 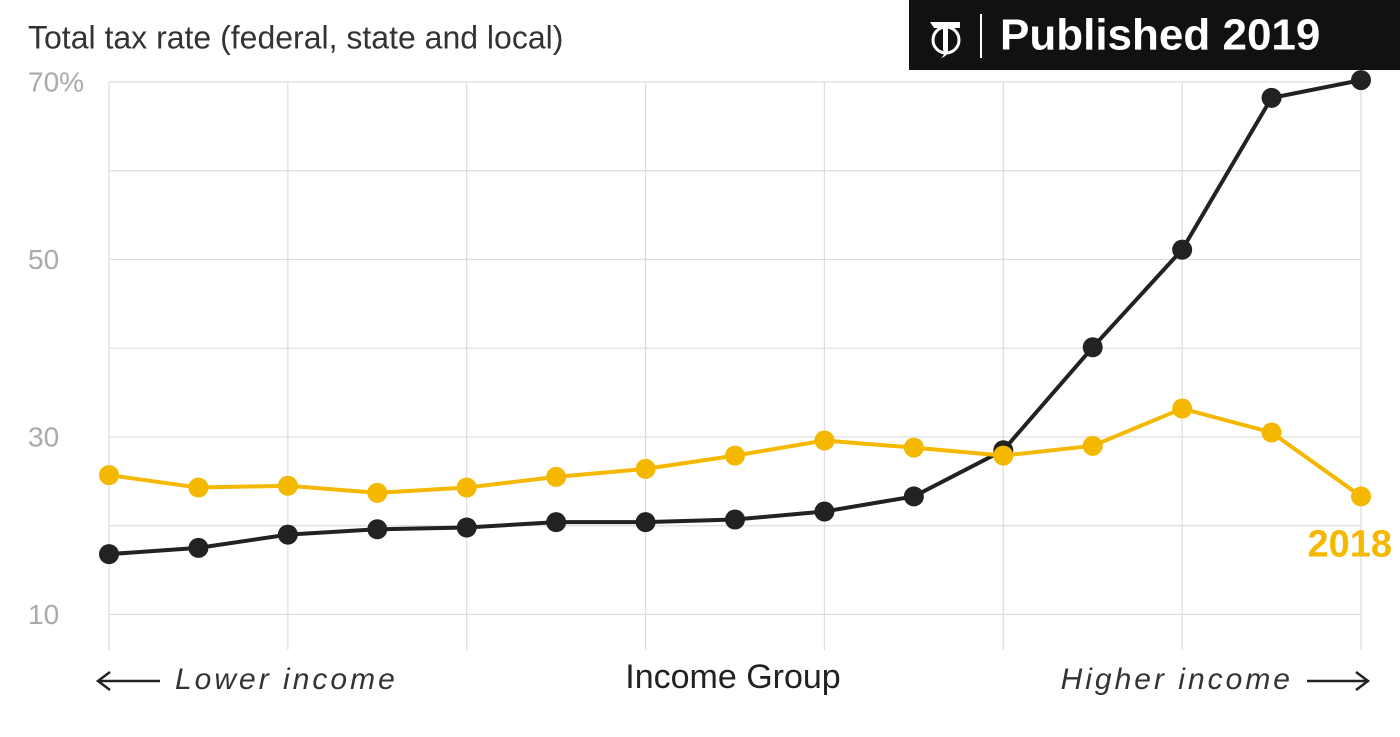 I want to click on y-tick-label: 50, so click(x=43, y=259).